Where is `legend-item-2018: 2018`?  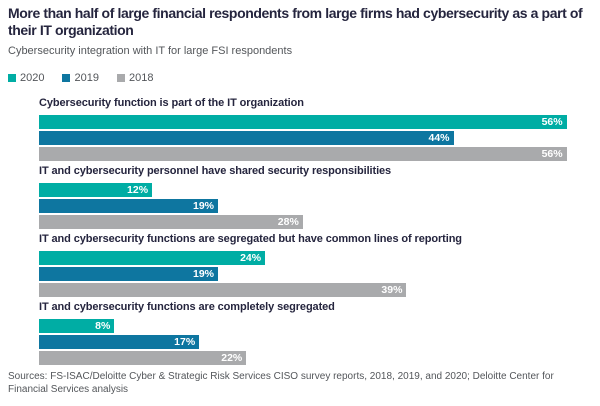
legend-item-2018: 2018 is located at coordinates (135, 78).